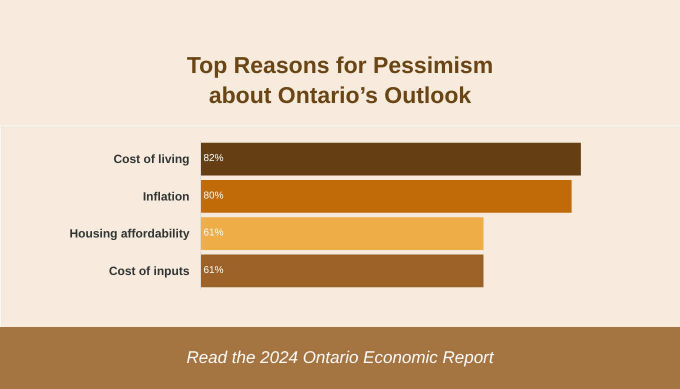 This screenshot has height=389, width=680. What do you see at coordinates (152, 159) in the screenshot?
I see `y-tick-label: Cost of living` at bounding box center [152, 159].